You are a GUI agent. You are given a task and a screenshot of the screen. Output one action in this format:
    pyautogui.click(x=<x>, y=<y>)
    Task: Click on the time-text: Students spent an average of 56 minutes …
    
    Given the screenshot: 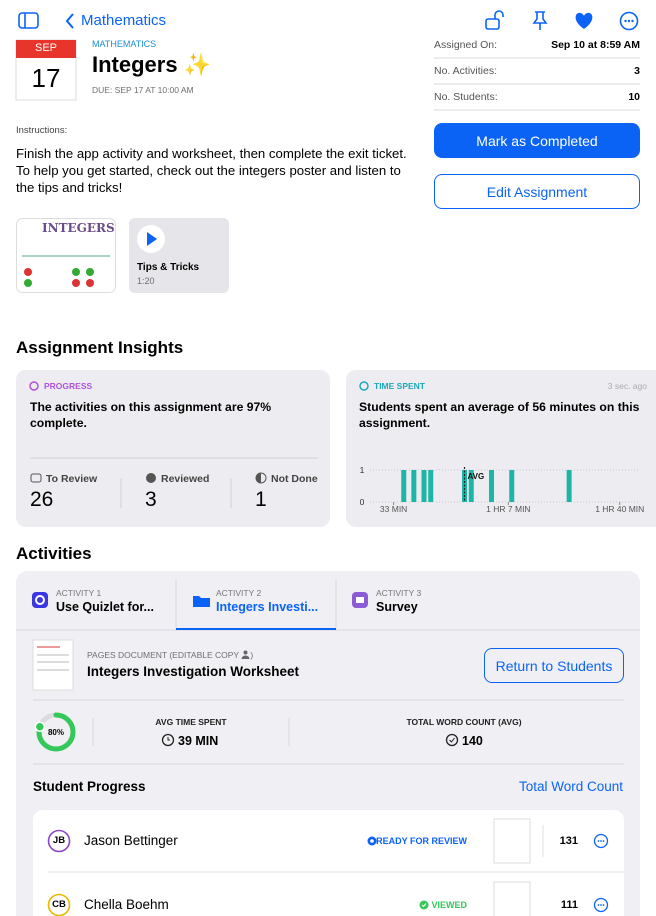 What is the action you would take?
    pyautogui.click(x=499, y=415)
    